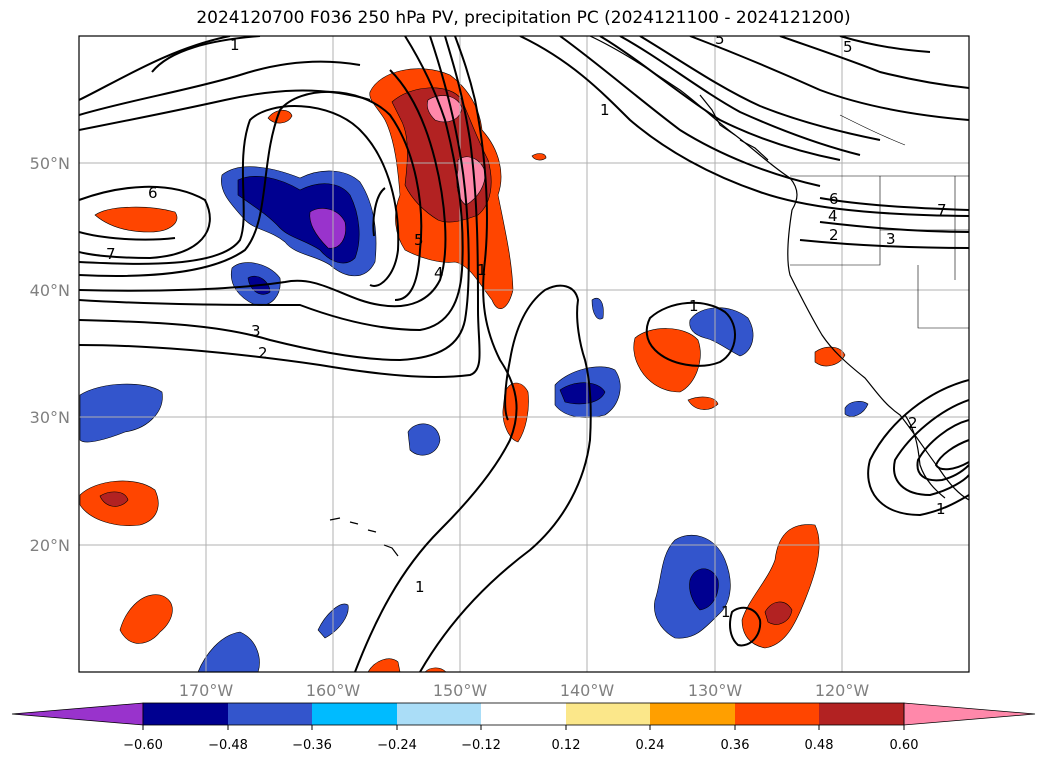  I want to click on lon-label: 170°W, so click(206, 690).